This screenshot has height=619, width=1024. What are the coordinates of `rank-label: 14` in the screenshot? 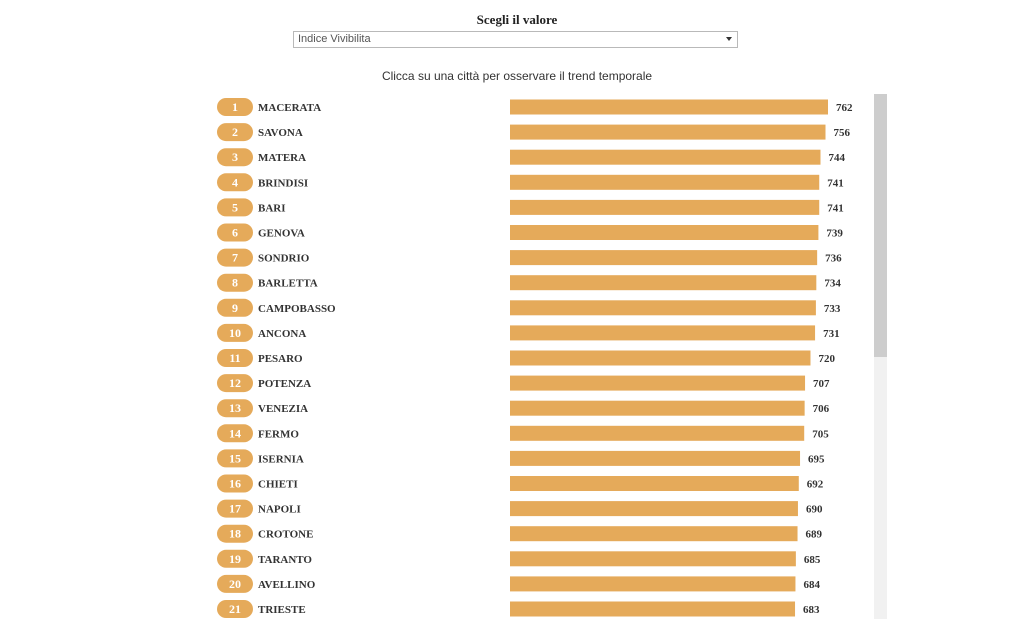 It's located at (235, 433).